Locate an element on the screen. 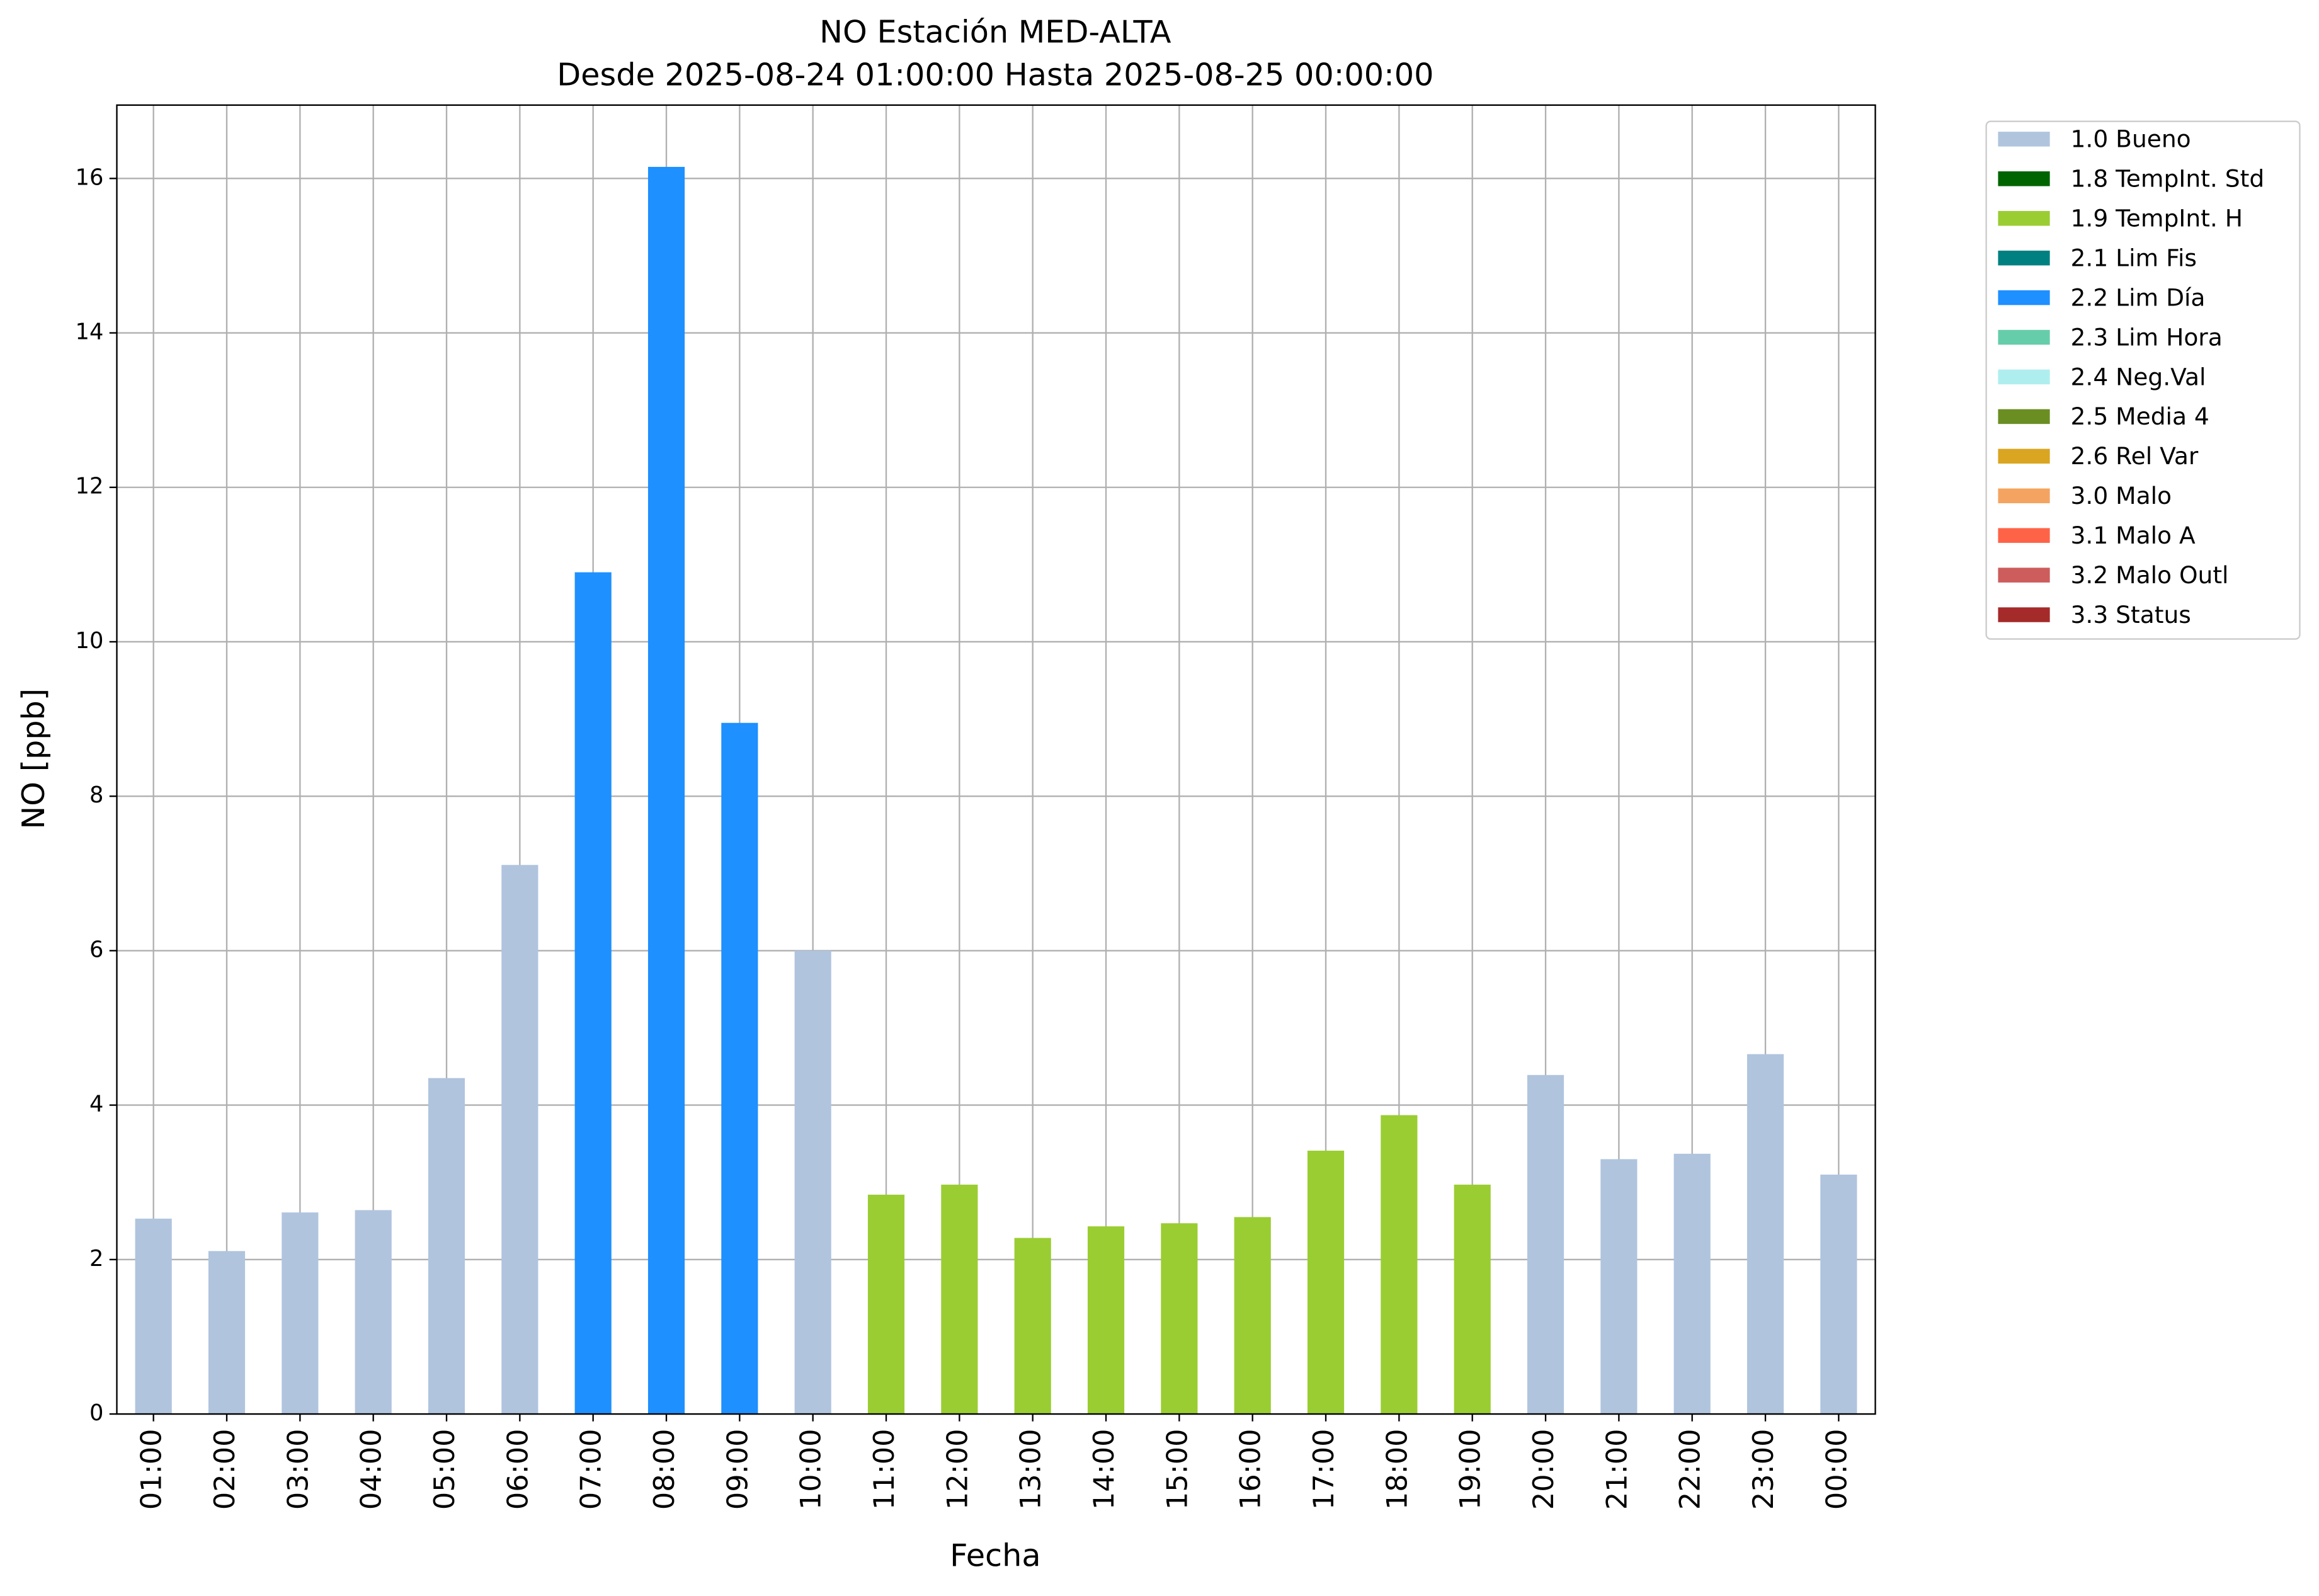 This screenshot has width=2319, height=1596. legend-box is located at coordinates (2143, 380).